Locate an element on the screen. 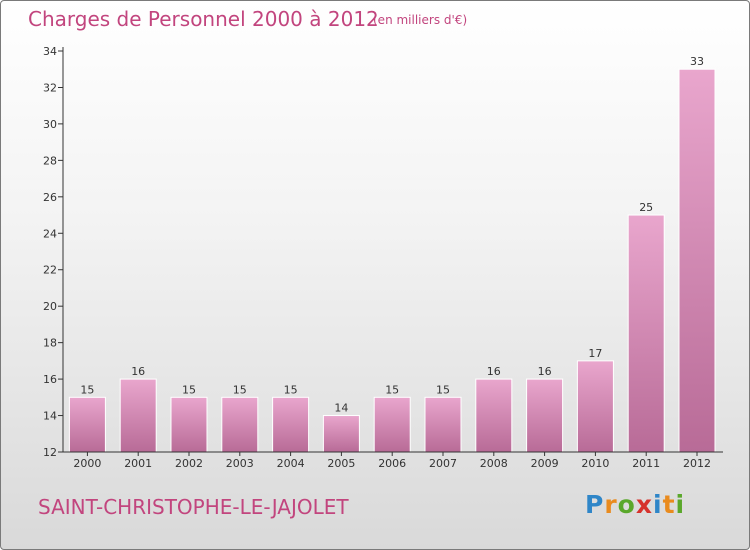 This screenshot has height=550, width=750. logo-letter: r is located at coordinates (611, 504).